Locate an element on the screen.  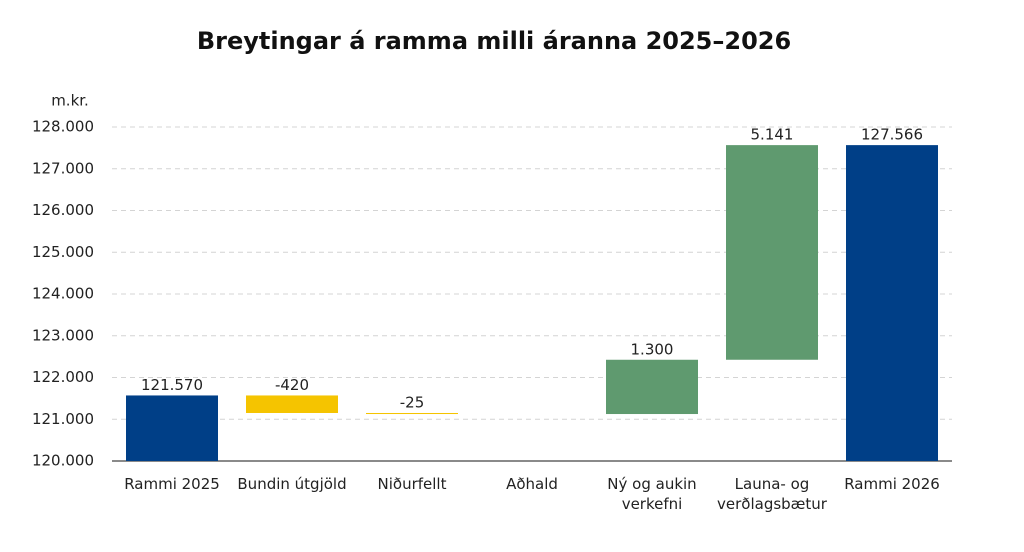
value-label: 127.566 is located at coordinates (892, 135).